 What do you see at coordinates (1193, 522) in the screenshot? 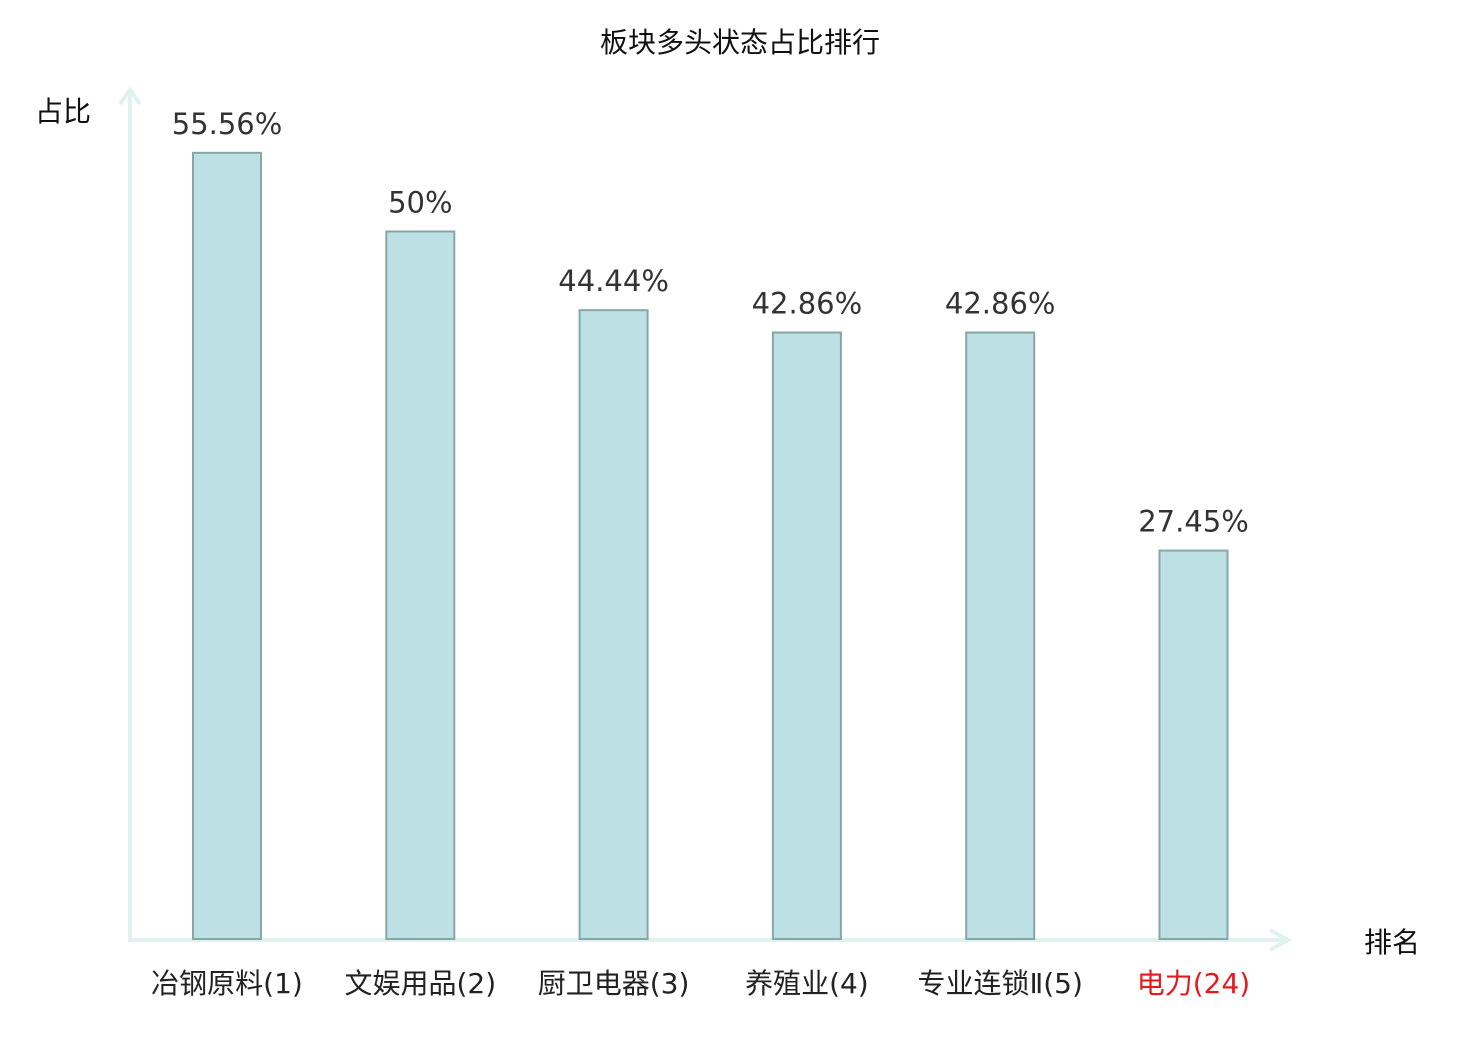
I see `data-label: 27.45%` at bounding box center [1193, 522].